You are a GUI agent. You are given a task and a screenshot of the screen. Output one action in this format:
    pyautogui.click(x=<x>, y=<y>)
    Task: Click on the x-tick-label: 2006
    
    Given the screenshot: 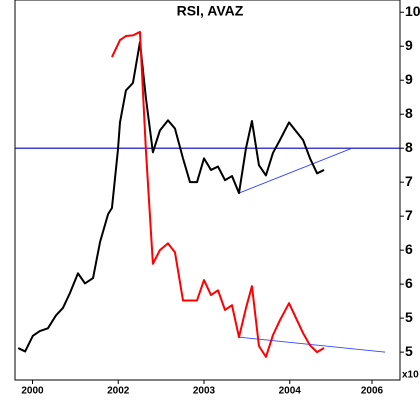 What is the action you would take?
    pyautogui.click(x=372, y=391)
    